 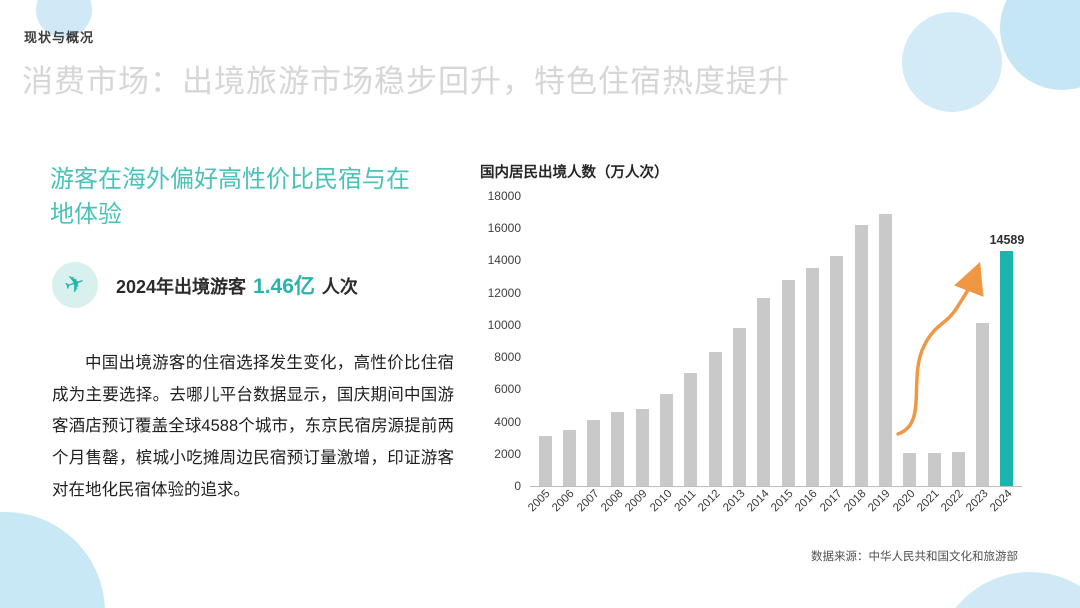 I want to click on x-tick-label: 2012, so click(x=709, y=501).